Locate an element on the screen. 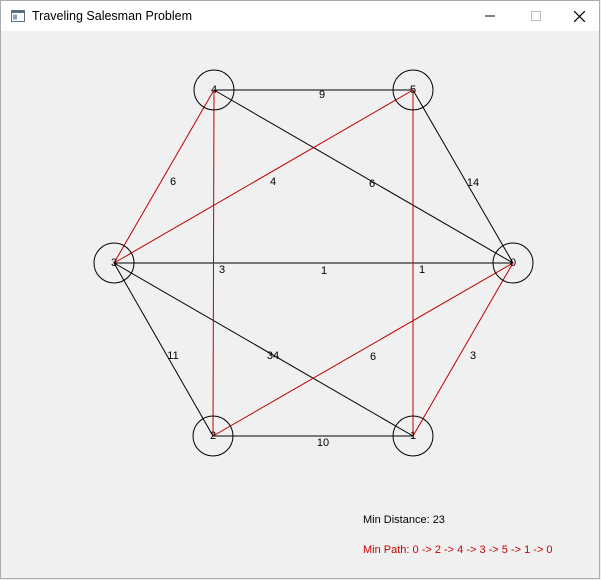 The width and height of the screenshot is (601, 580). window-title: Traveling Salesman Problem is located at coordinates (112, 16).